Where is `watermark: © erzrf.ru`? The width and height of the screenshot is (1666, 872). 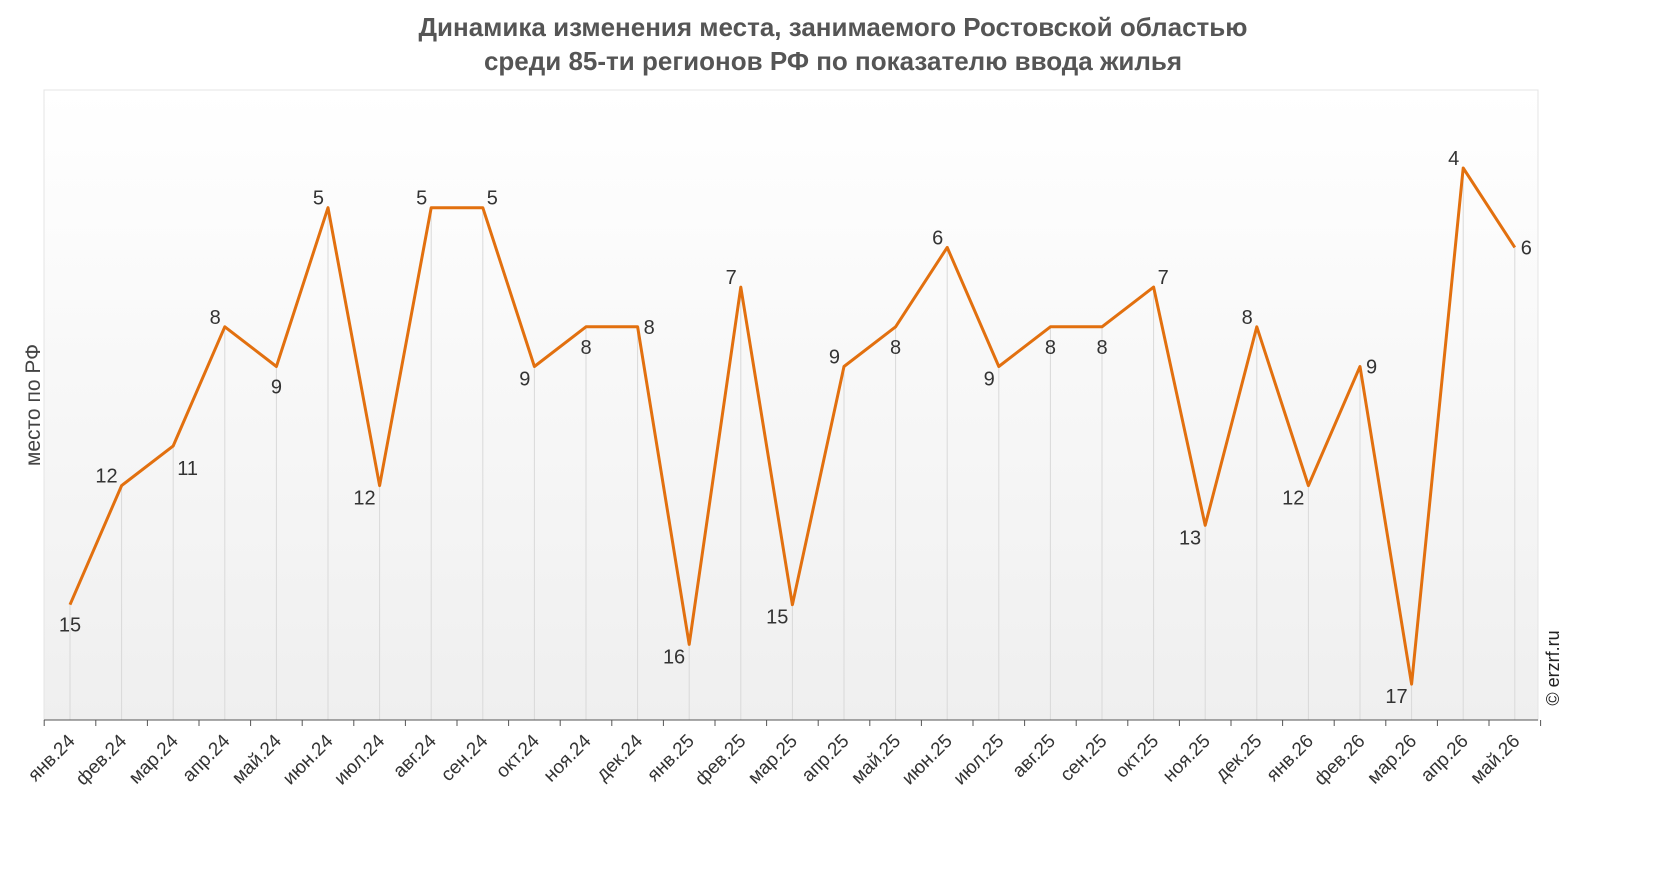 watermark: © erzrf.ru is located at coordinates (1553, 667).